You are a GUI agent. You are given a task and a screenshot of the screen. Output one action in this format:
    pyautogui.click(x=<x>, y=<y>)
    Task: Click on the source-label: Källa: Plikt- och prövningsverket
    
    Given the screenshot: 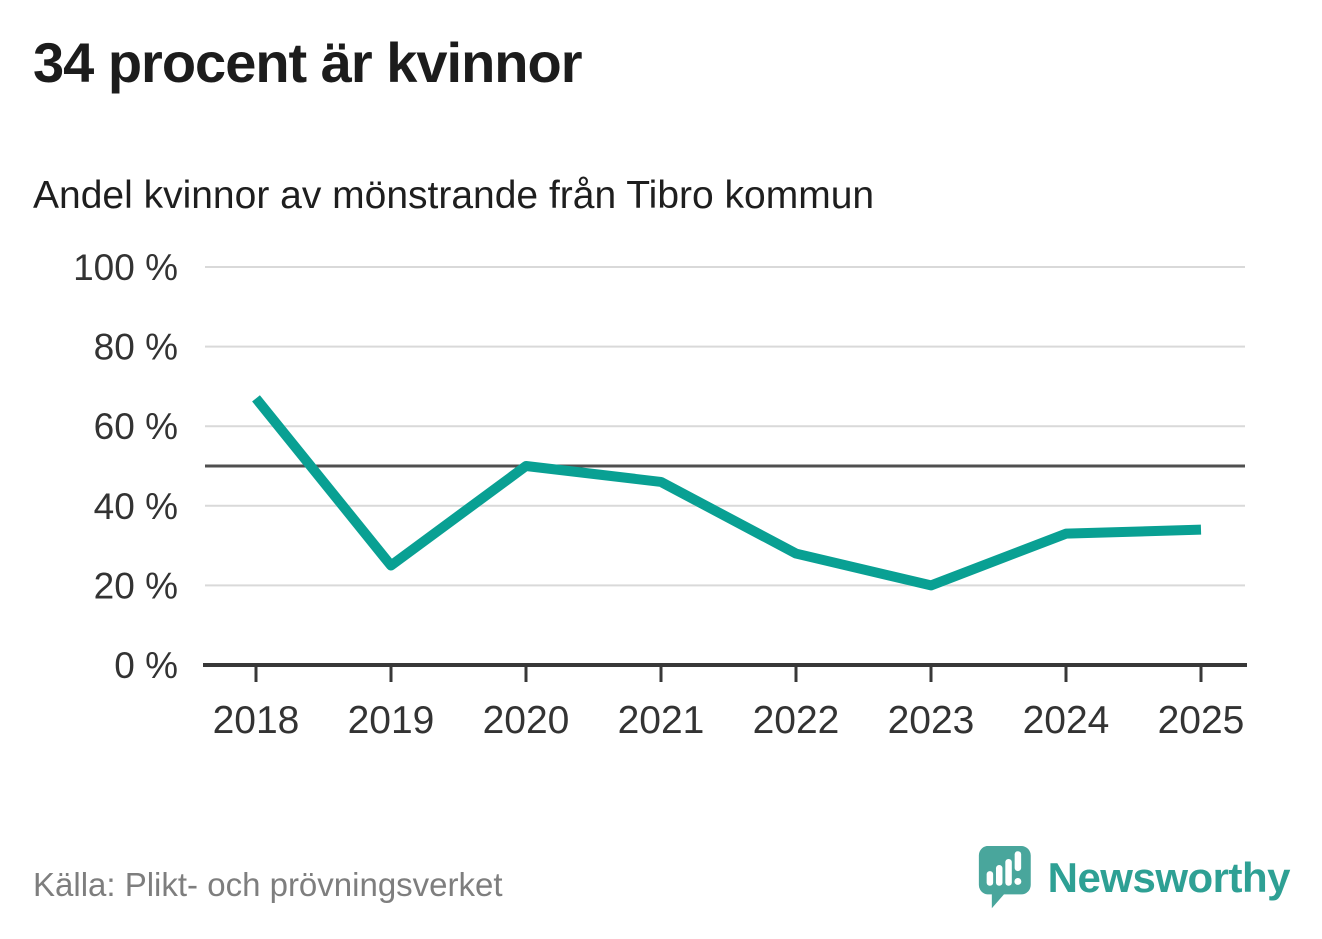 What is the action you would take?
    pyautogui.click(x=268, y=884)
    